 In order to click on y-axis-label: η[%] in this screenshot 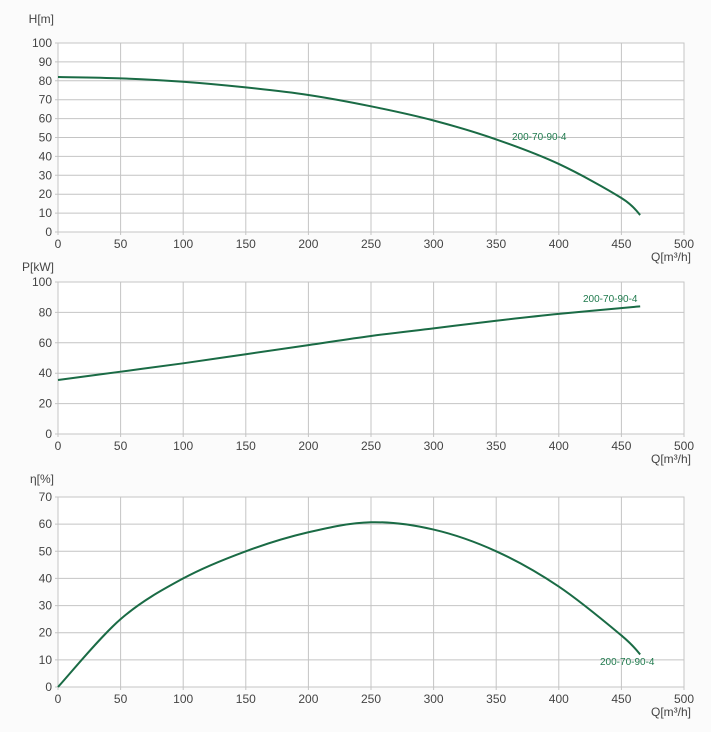, I will do `click(42, 479)`.